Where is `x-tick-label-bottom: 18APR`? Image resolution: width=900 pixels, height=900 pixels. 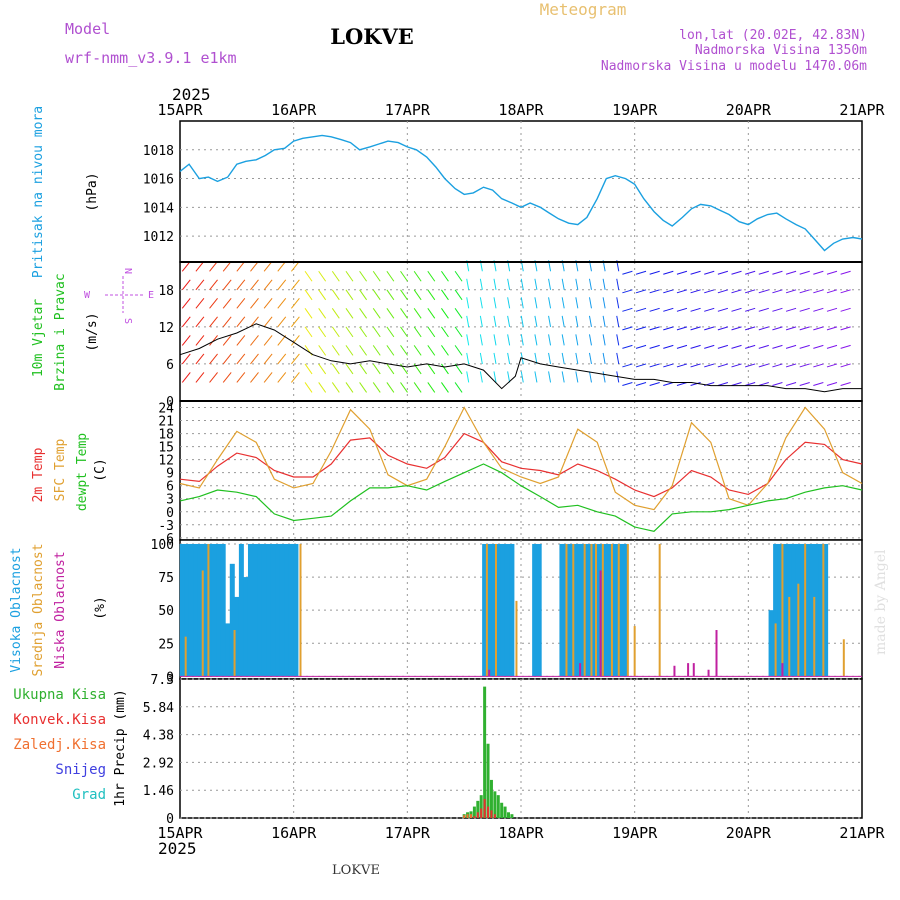
x-tick-label-bottom: 18APR is located at coordinates (521, 833).